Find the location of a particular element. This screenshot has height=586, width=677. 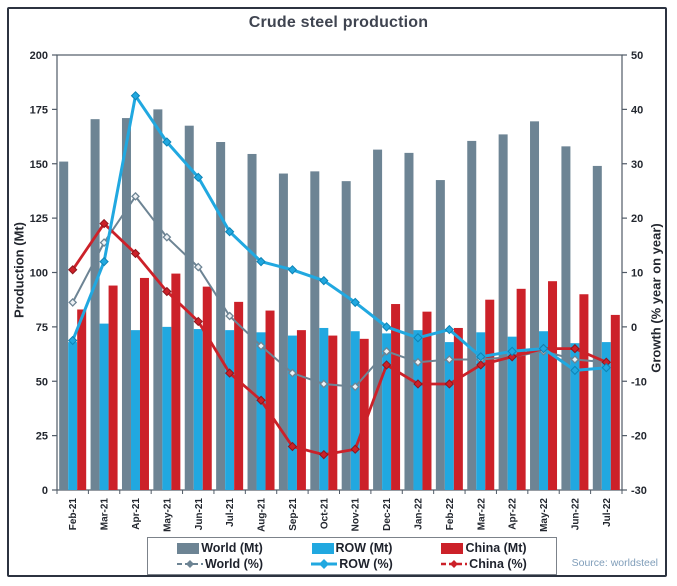

svg-text: Jun-21 is located at coordinates (199, 514).